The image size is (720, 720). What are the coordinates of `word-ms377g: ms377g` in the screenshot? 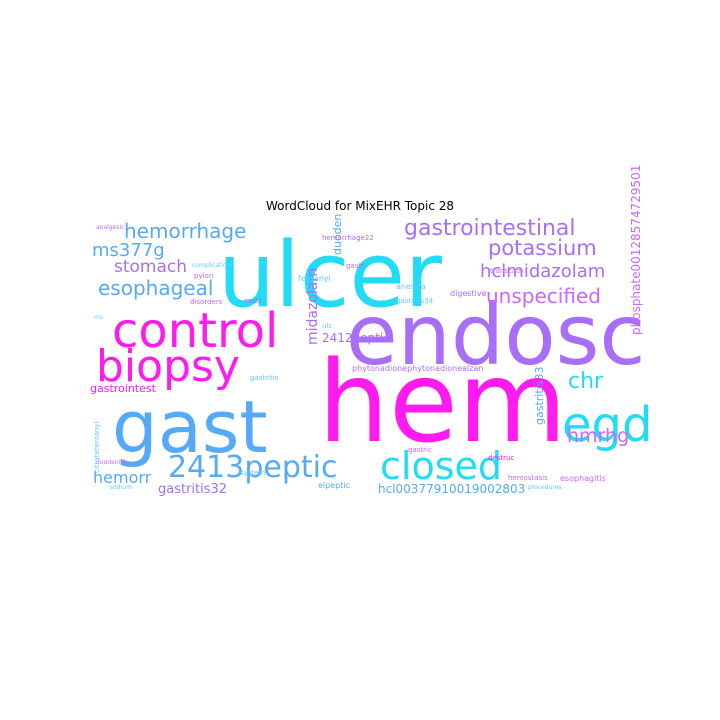 It's located at (128, 250).